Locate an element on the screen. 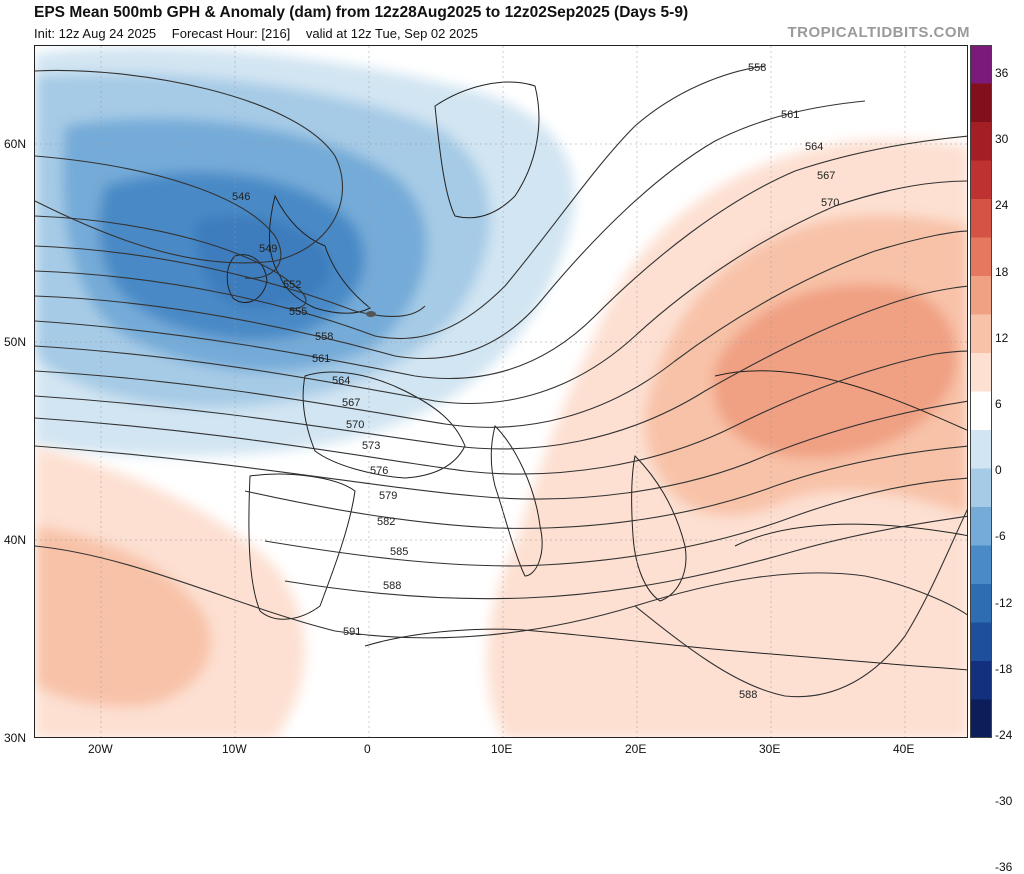 This screenshot has height=874, width=1024. lat-label-40n: 40N is located at coordinates (15, 540).